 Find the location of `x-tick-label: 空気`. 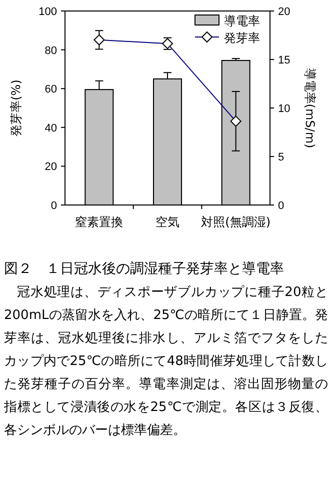

x-tick-label: 空気 is located at coordinates (168, 222).